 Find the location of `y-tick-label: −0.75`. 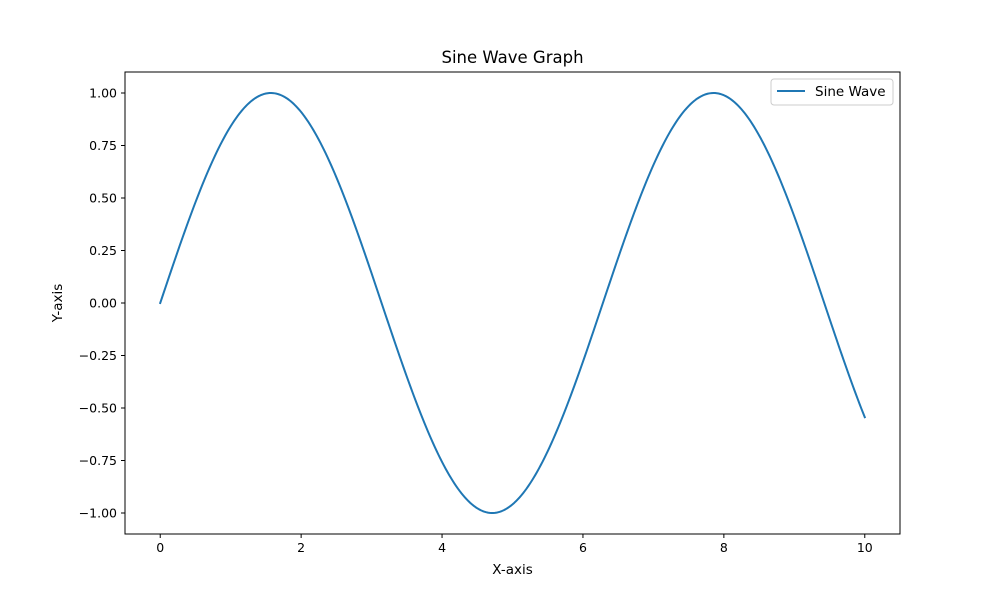

y-tick-label: −0.75 is located at coordinates (98, 460).